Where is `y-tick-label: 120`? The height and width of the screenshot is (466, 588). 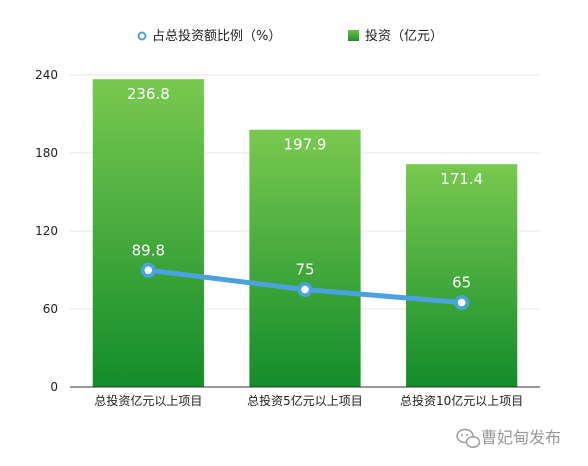
y-tick-label: 120 is located at coordinates (46, 231).